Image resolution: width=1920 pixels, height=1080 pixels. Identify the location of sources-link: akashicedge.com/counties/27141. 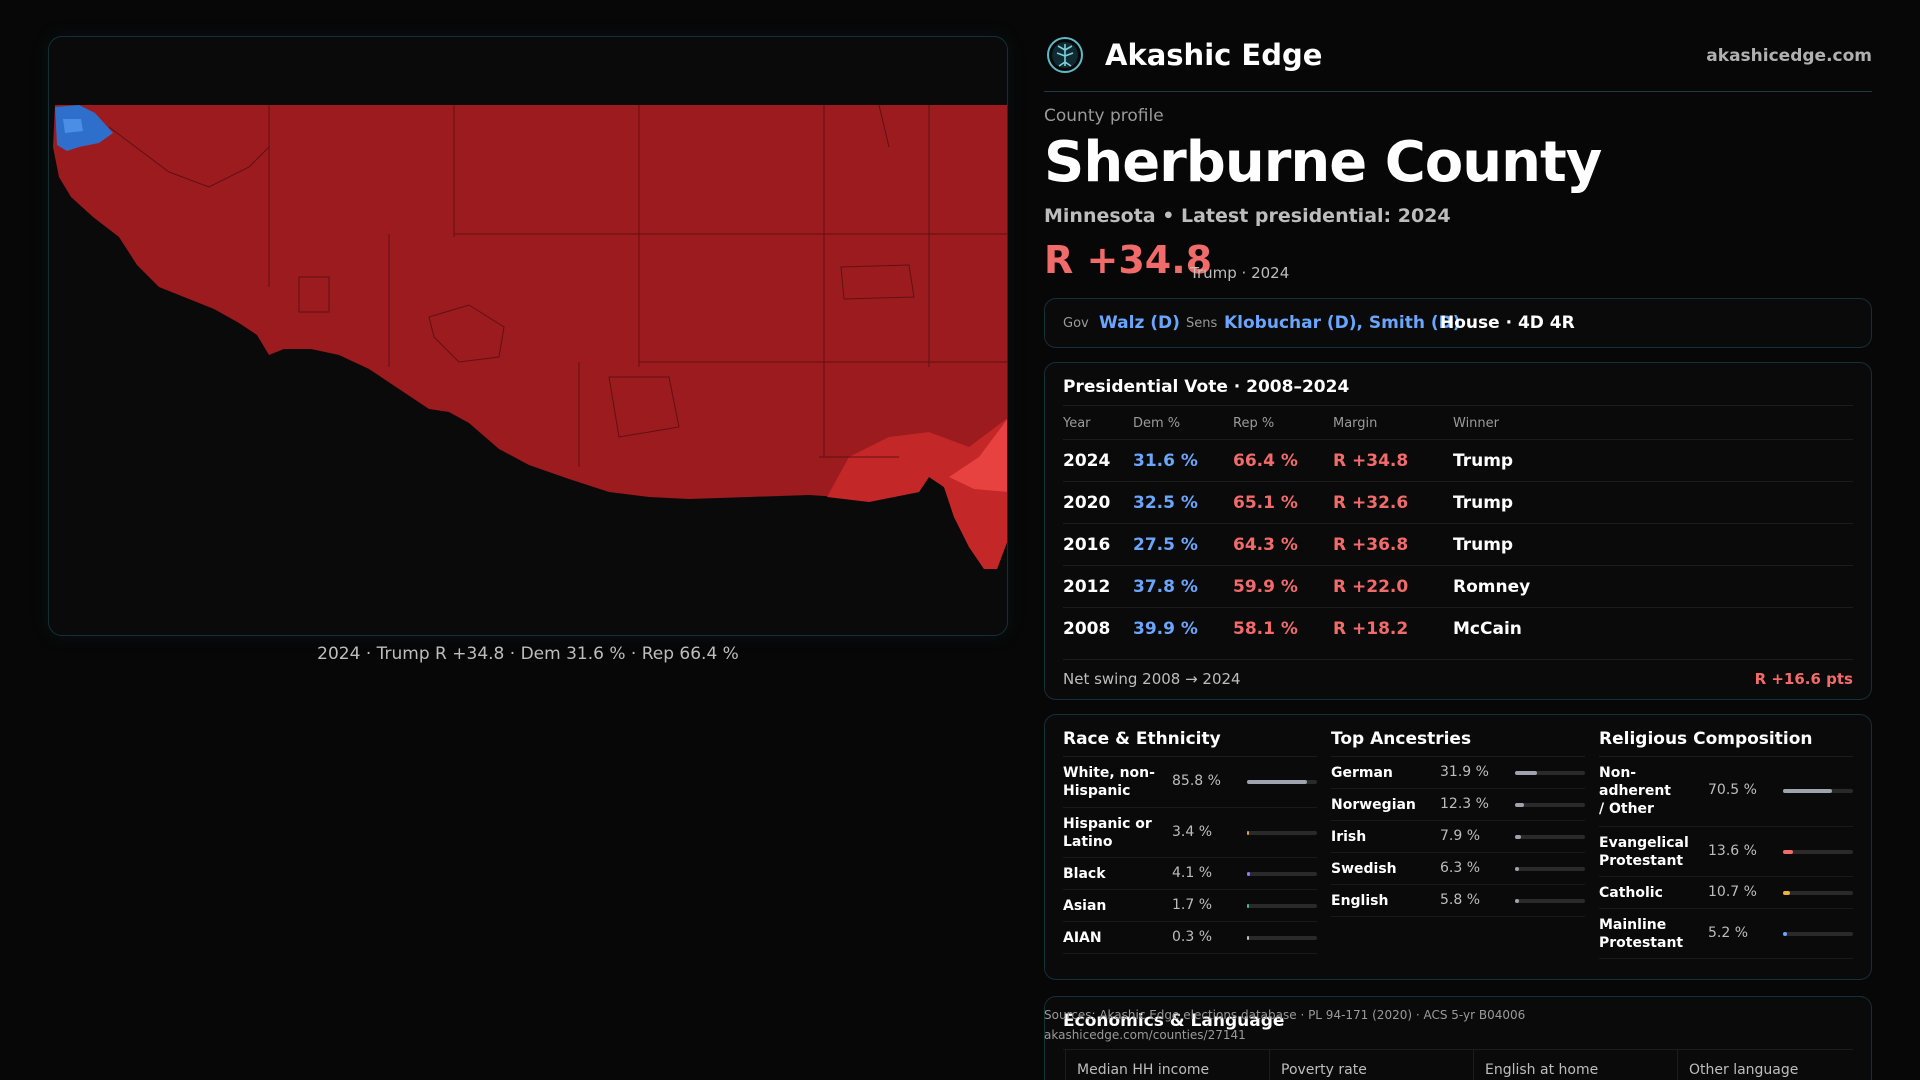
(1145, 1035).